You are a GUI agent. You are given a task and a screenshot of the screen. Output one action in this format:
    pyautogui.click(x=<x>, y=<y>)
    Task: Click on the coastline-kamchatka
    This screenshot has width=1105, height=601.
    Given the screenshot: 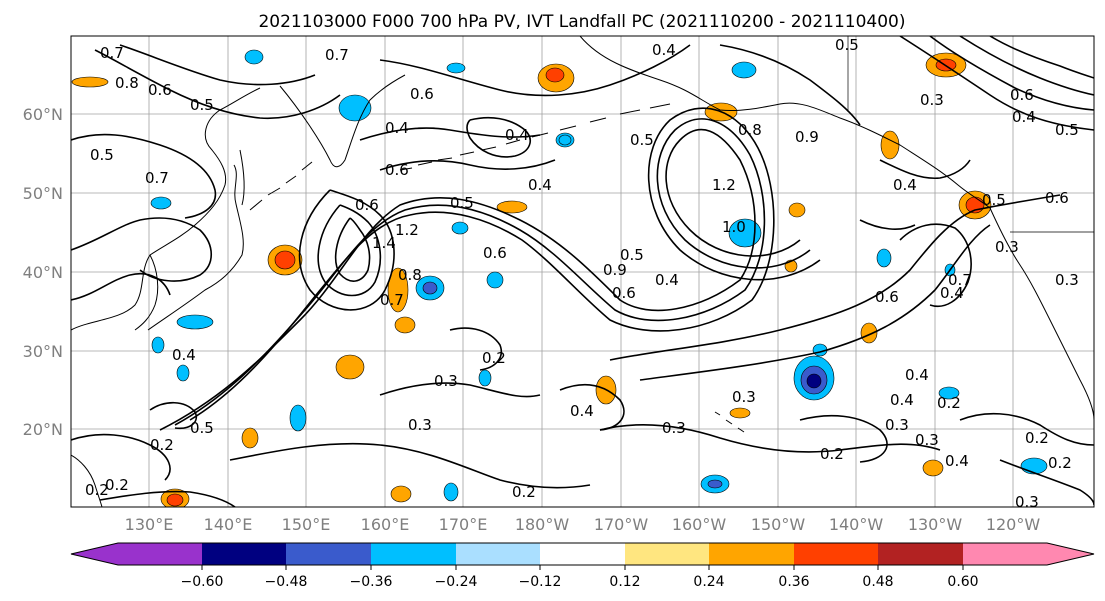 What is the action you would take?
    pyautogui.click(x=342, y=121)
    